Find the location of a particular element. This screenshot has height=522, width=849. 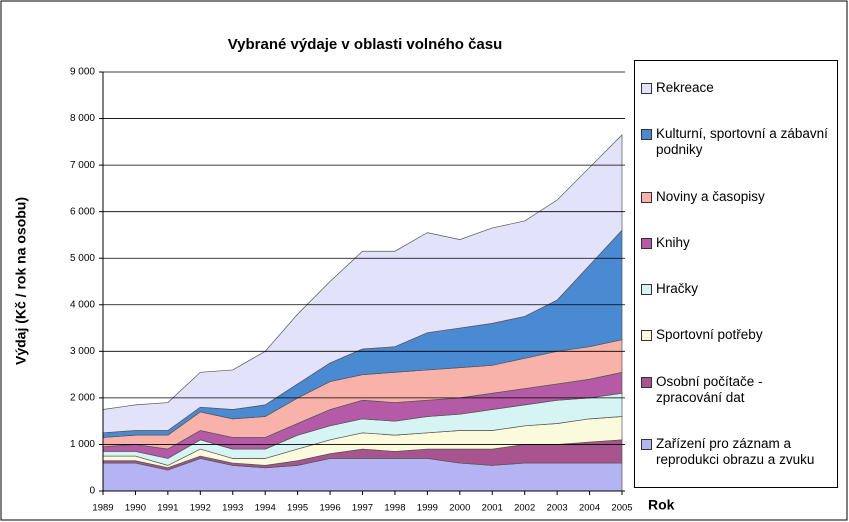

y-tick-label: 6 000 is located at coordinates (82, 211).